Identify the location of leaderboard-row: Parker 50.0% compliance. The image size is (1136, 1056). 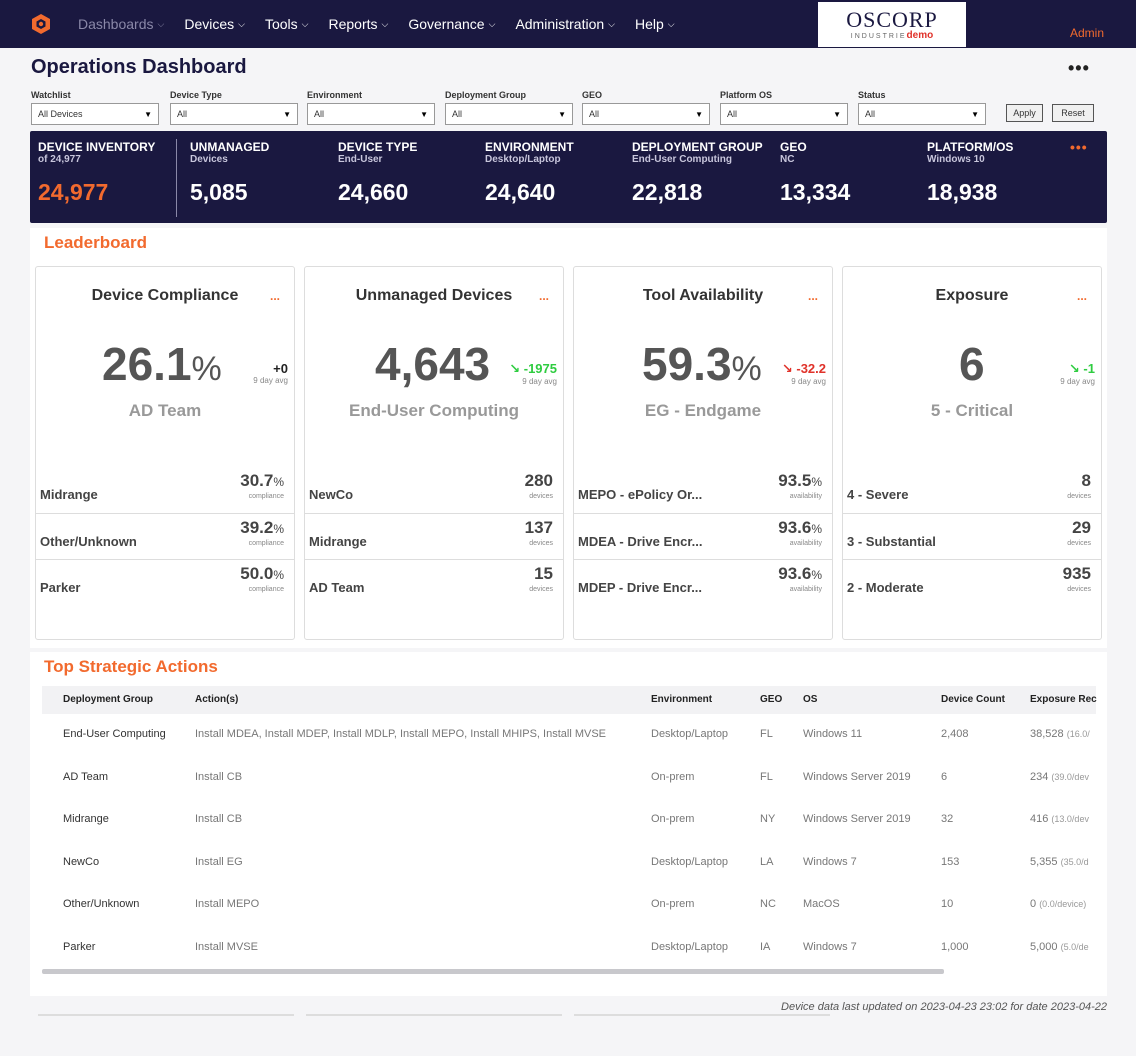
(165, 582).